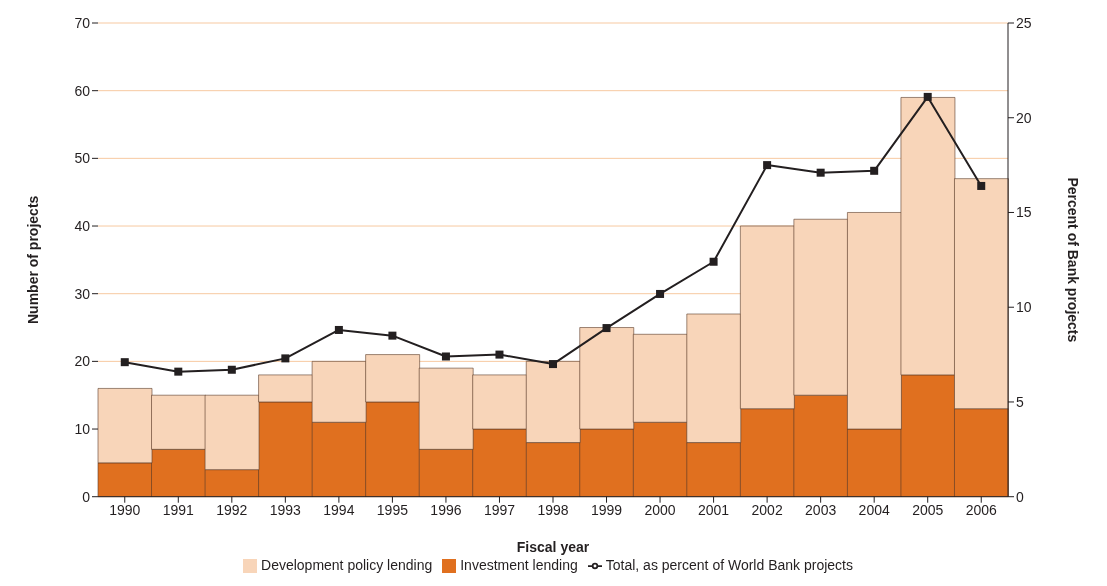 This screenshot has height=586, width=1107. Describe the element at coordinates (86, 496) in the screenshot. I see `y-tick-label: 0` at that location.